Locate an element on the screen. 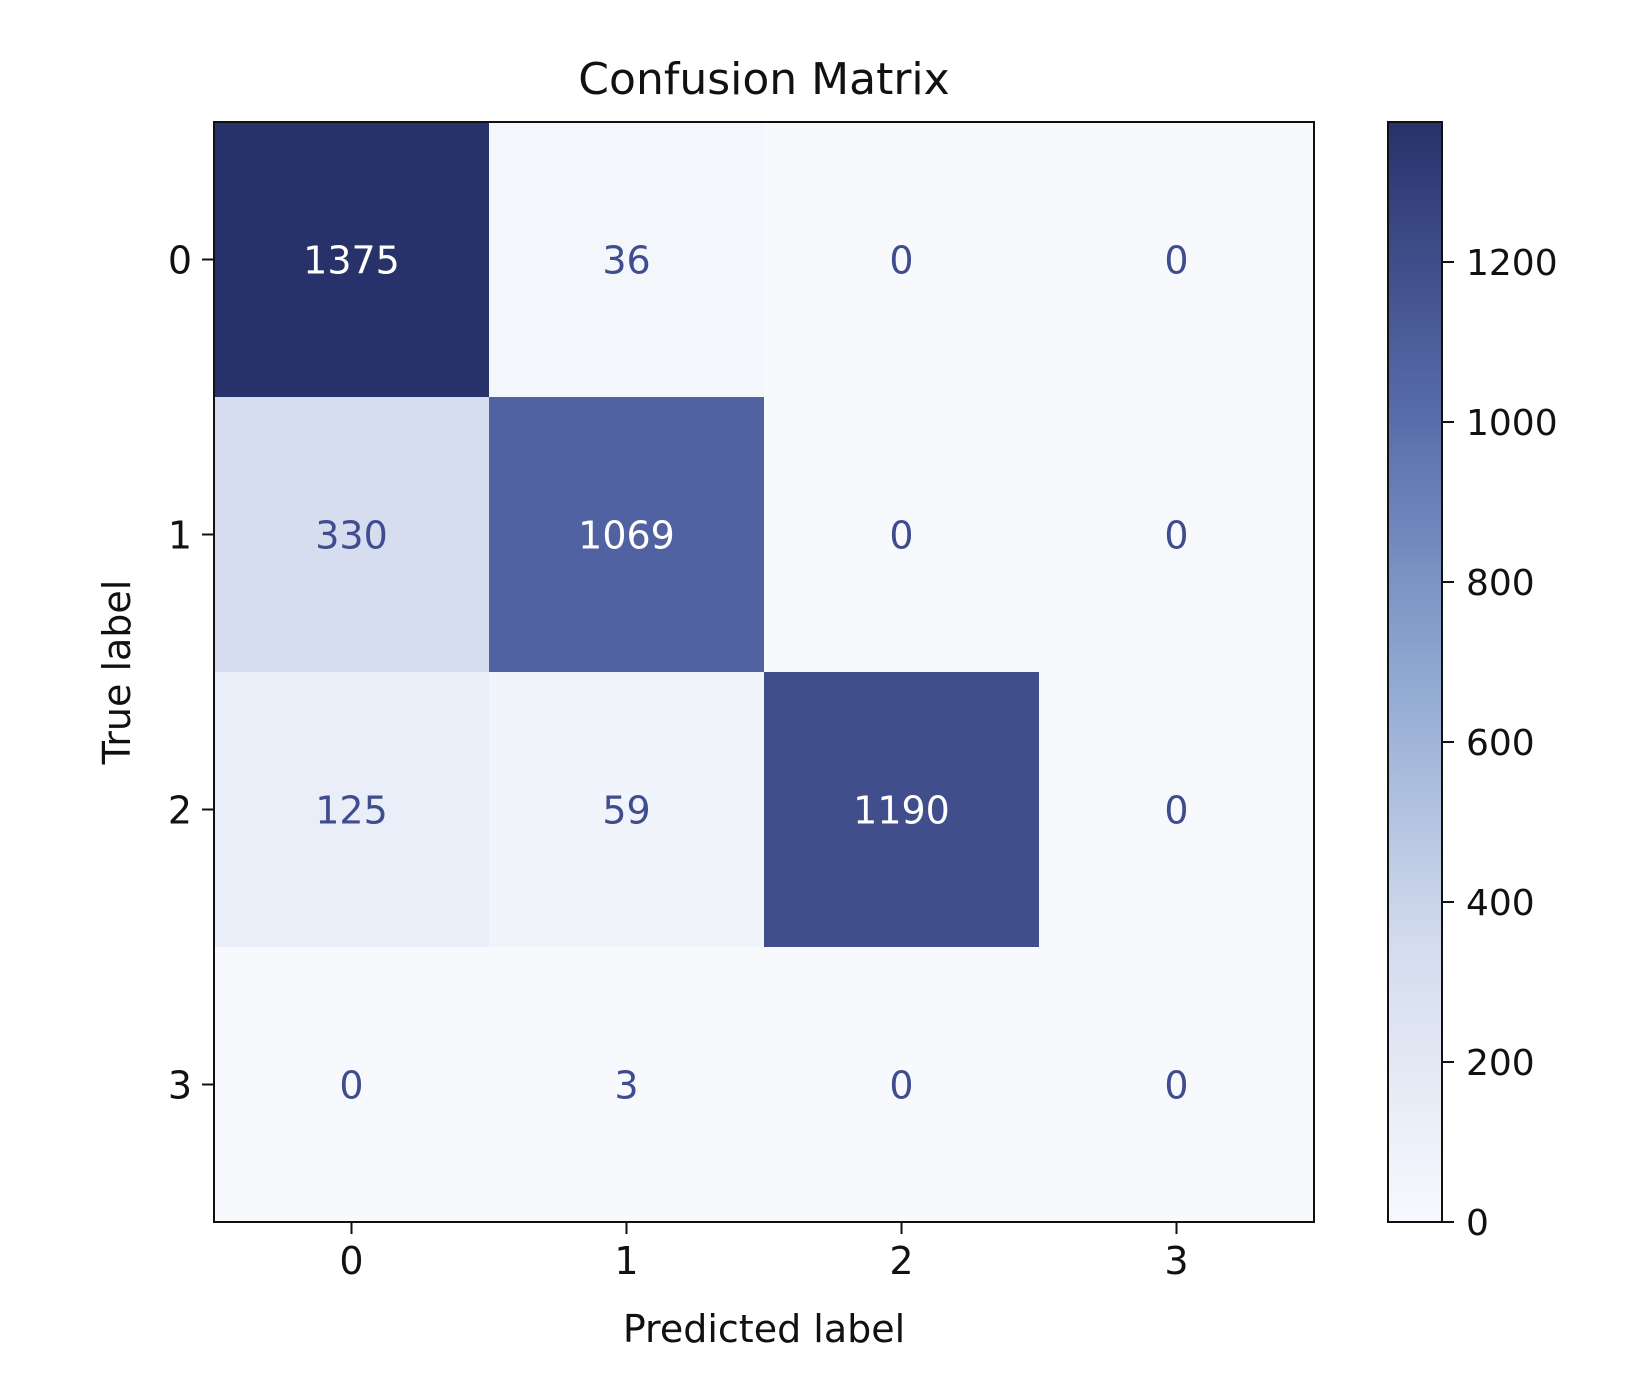 This screenshot has height=1379, width=1632. cell-value-label: 1375 is located at coordinates (351, 261).